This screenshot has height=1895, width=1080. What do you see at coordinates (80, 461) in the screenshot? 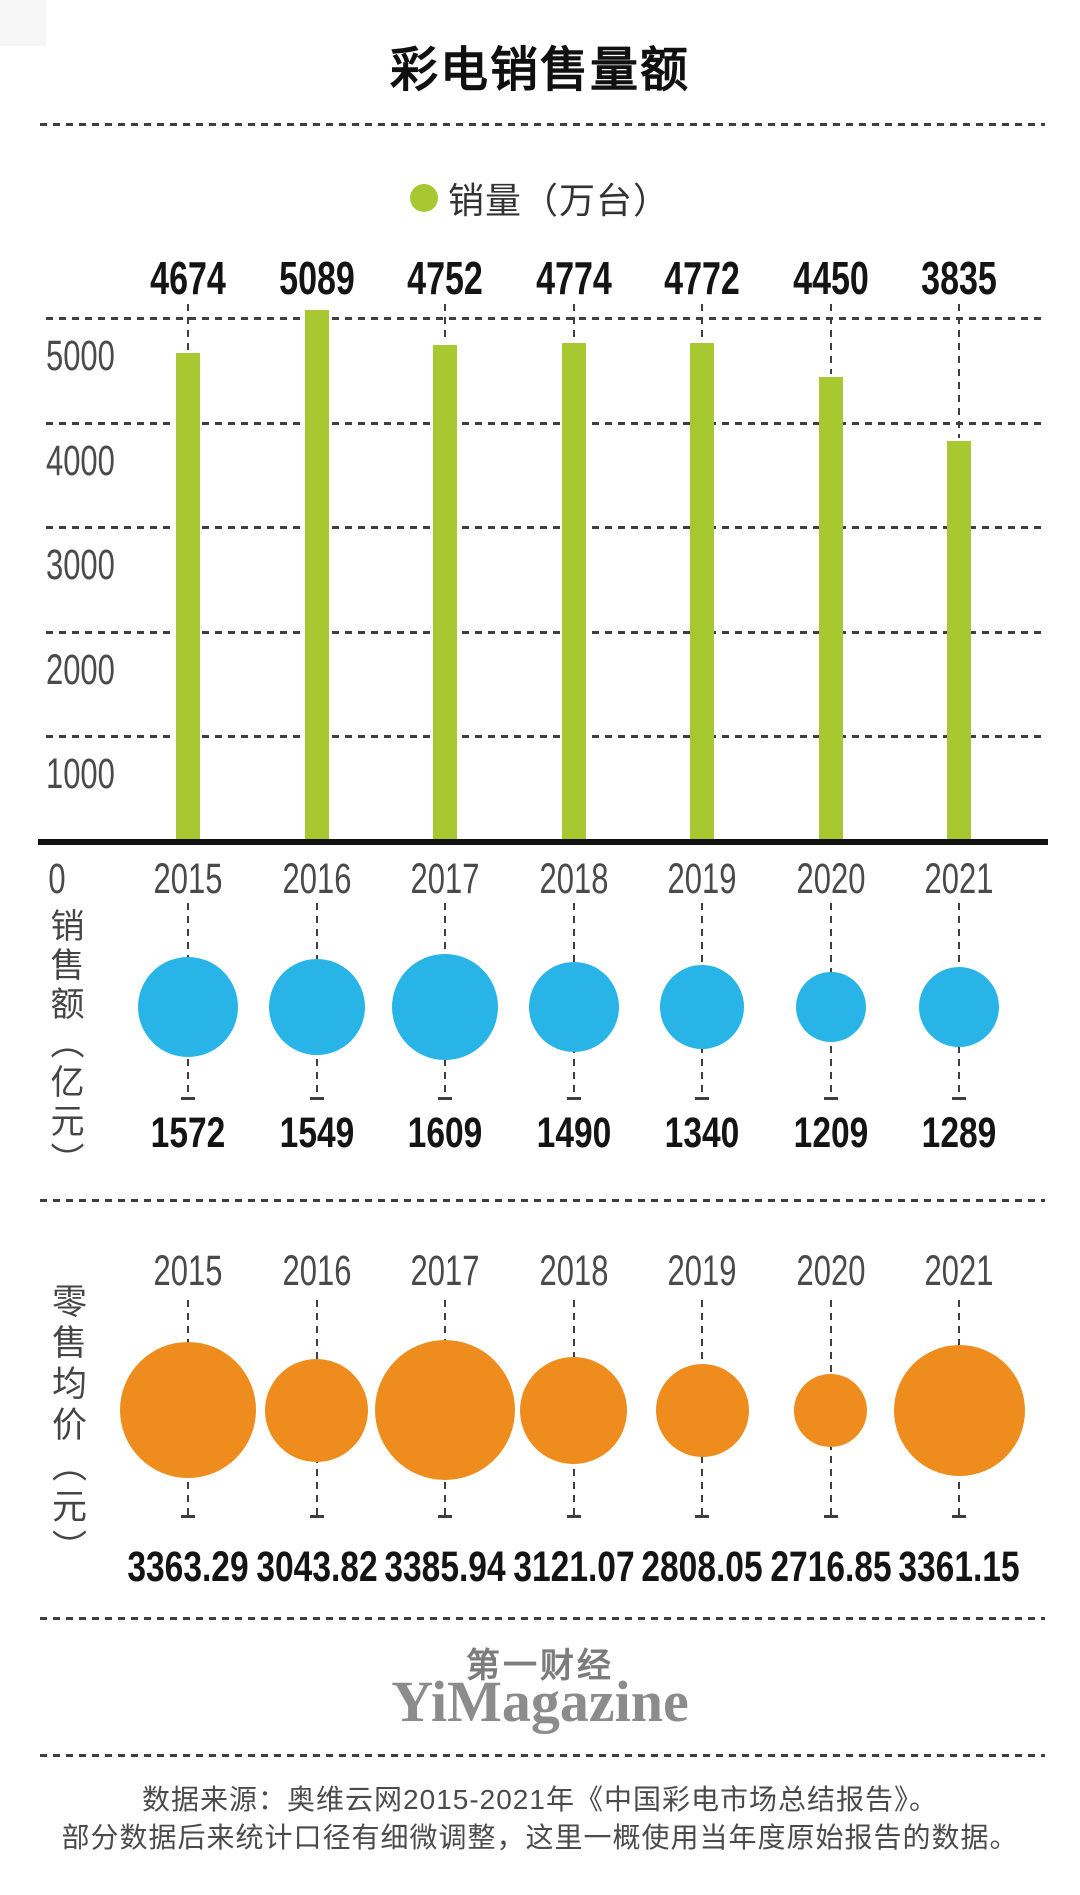
I see `y-tick-label: 4000` at bounding box center [80, 461].